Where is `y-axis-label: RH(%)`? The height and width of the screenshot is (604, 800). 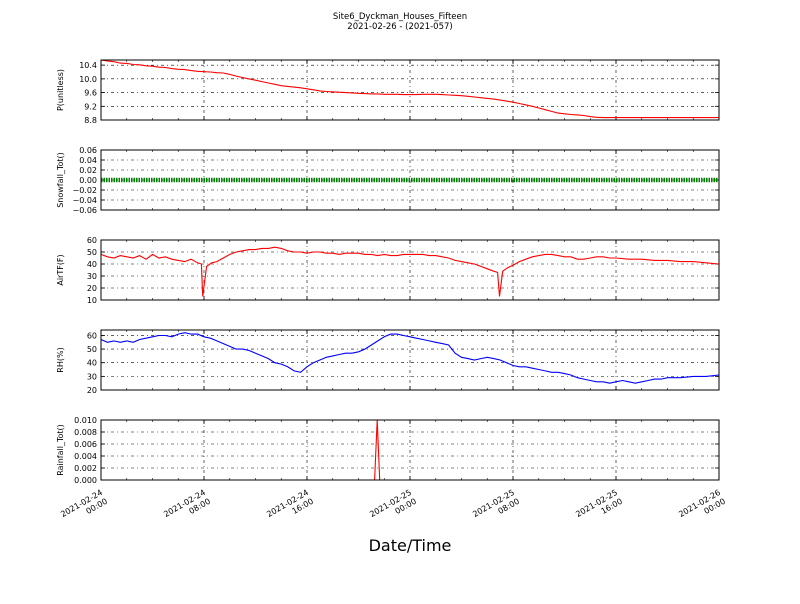
y-axis-label: RH(%) is located at coordinates (60, 359).